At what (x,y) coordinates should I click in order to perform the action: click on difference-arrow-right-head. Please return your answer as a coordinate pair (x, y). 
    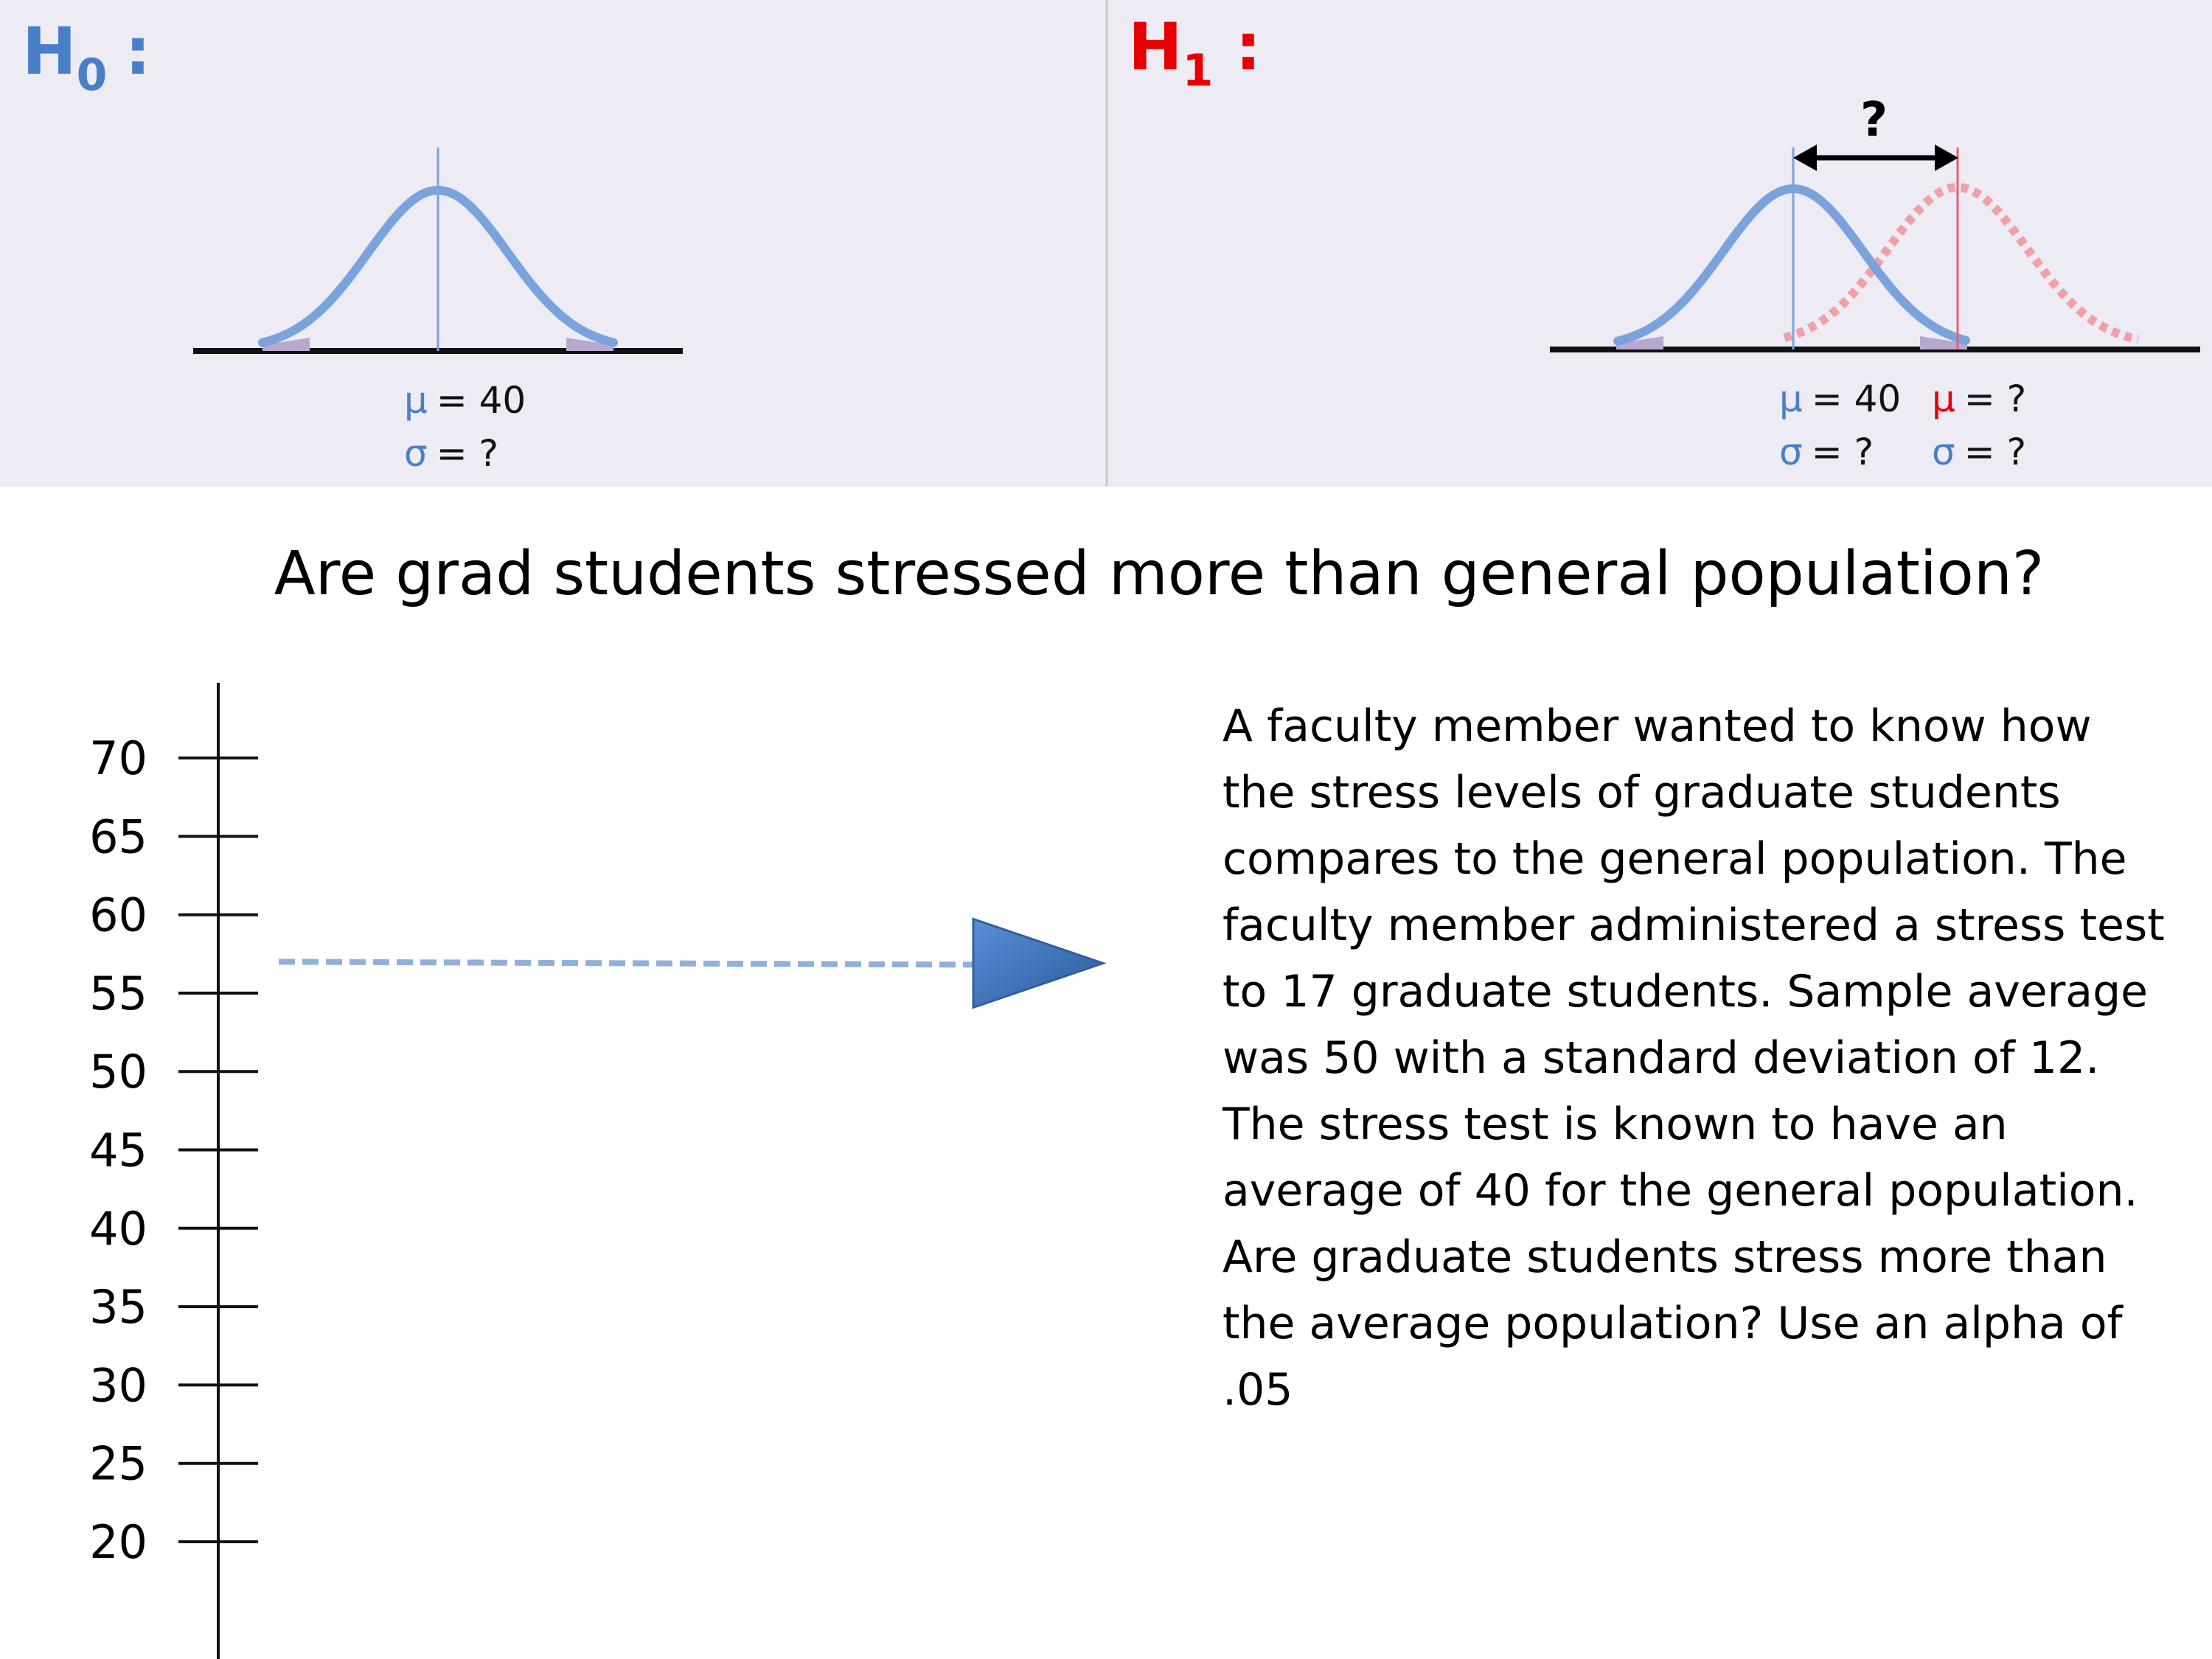
    Looking at the image, I should click on (1946, 158).